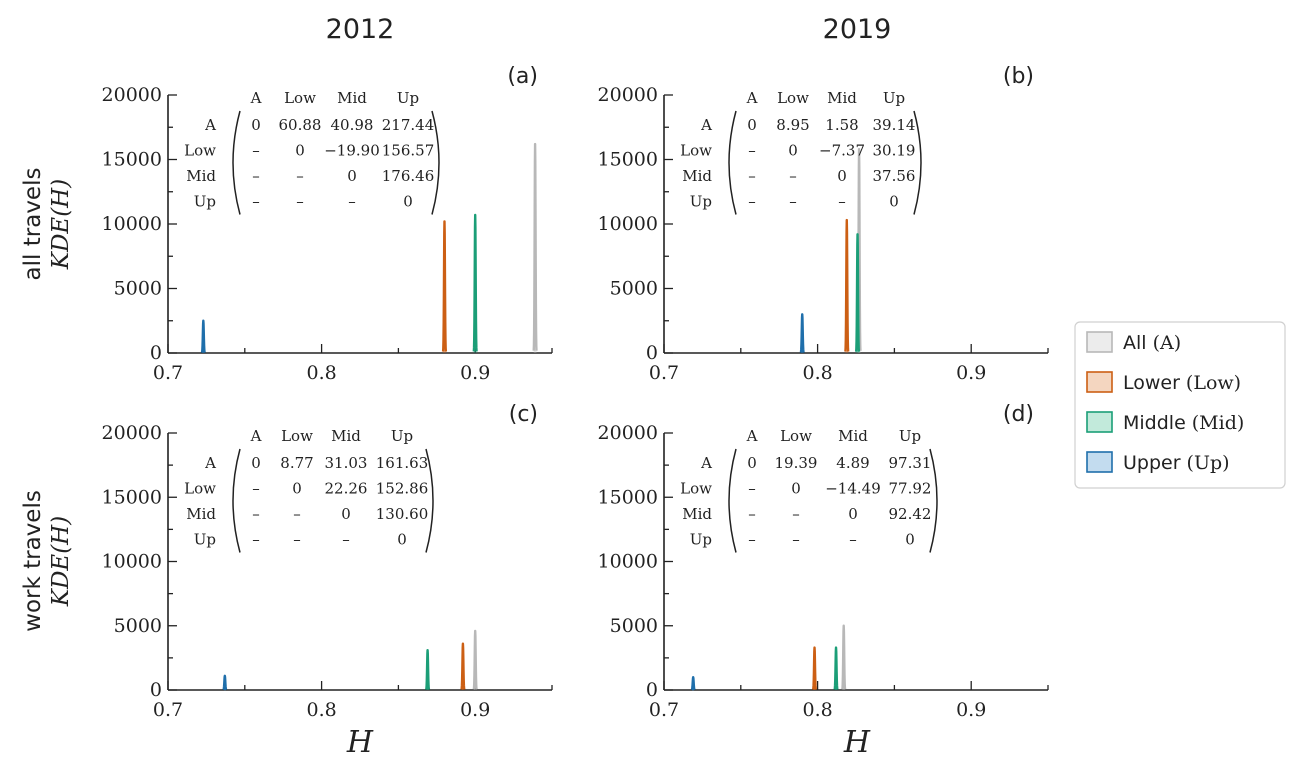 Image resolution: width=1292 pixels, height=759 pixels. I want to click on legend-swatch-lower, so click(1099, 382).